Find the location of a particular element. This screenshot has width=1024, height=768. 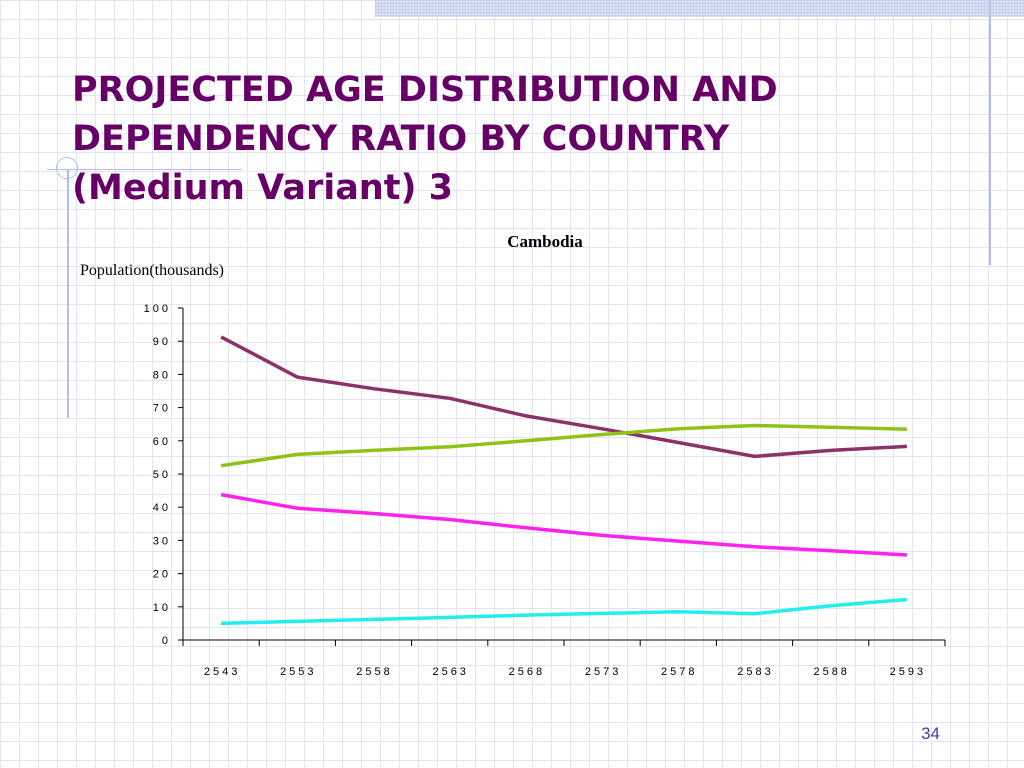

x-tick-label: 2568 is located at coordinates (527, 672).